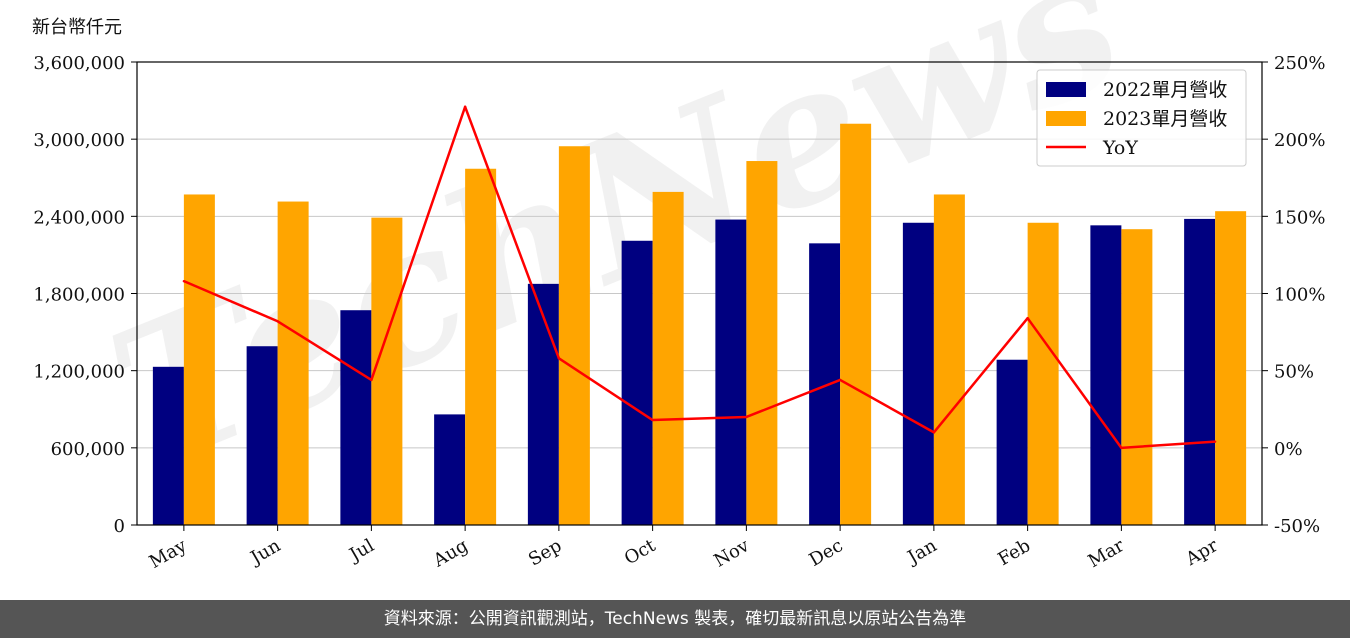 The image size is (1350, 638). What do you see at coordinates (79, 217) in the screenshot?
I see `y-tick-label: 2,400,000` at bounding box center [79, 217].